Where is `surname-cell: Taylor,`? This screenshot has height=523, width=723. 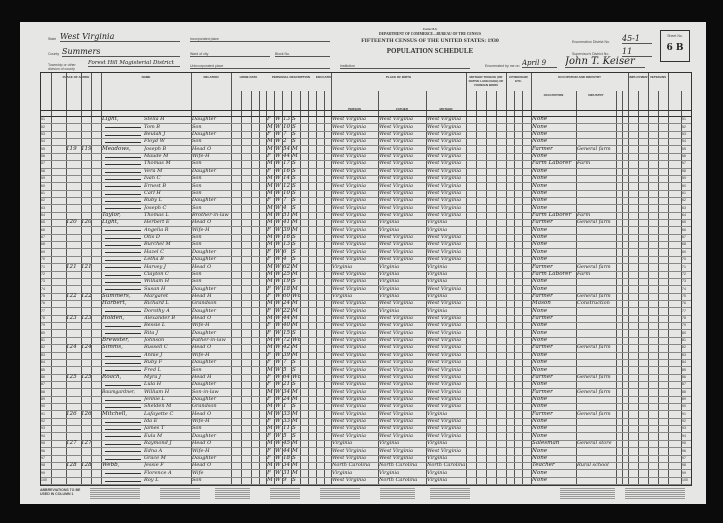 surname-cell: Taylor, is located at coordinates (111, 214).